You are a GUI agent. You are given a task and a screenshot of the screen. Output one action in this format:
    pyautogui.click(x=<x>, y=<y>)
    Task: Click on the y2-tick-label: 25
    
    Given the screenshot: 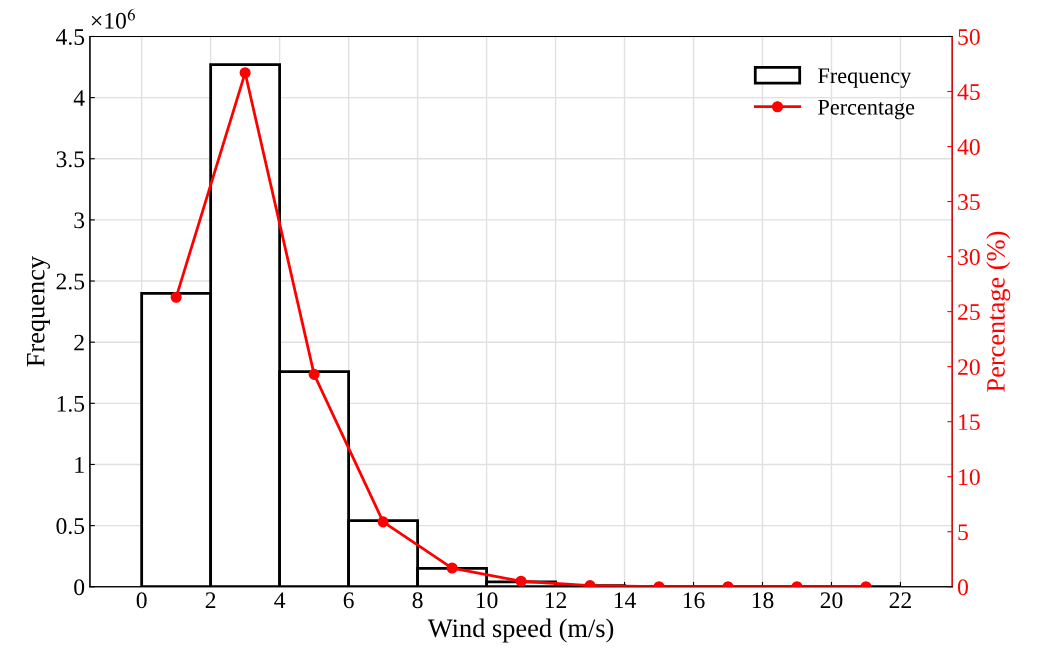 What is the action you would take?
    pyautogui.click(x=969, y=312)
    